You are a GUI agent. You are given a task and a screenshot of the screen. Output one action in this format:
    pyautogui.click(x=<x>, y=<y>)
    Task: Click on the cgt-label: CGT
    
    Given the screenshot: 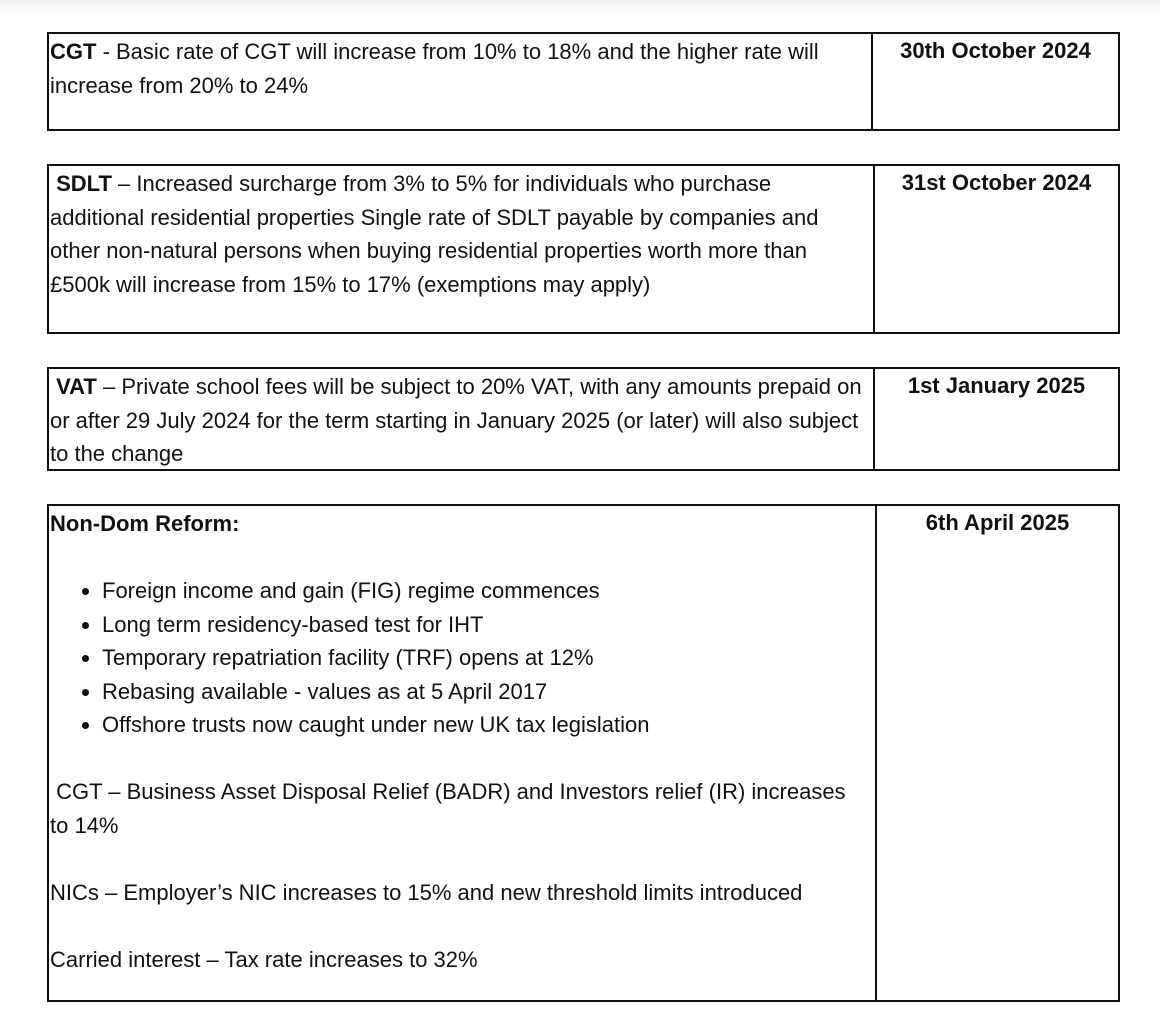 What is the action you would take?
    pyautogui.click(x=73, y=51)
    